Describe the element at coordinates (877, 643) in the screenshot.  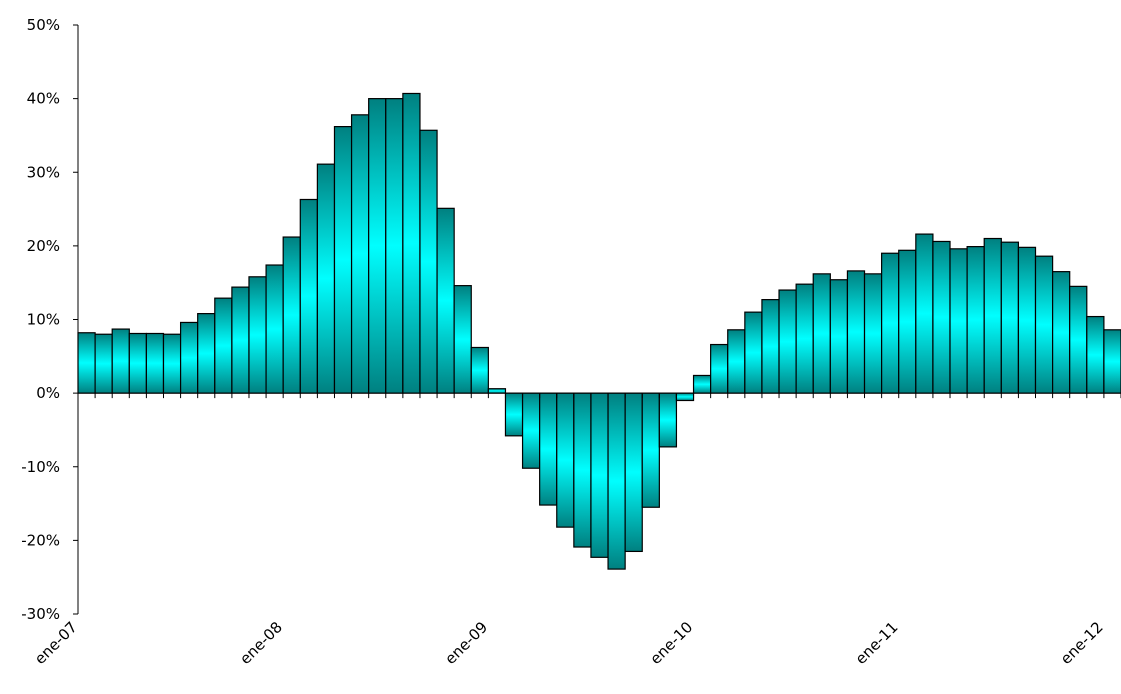
I see `x-tick-label-4: ene-11` at that location.